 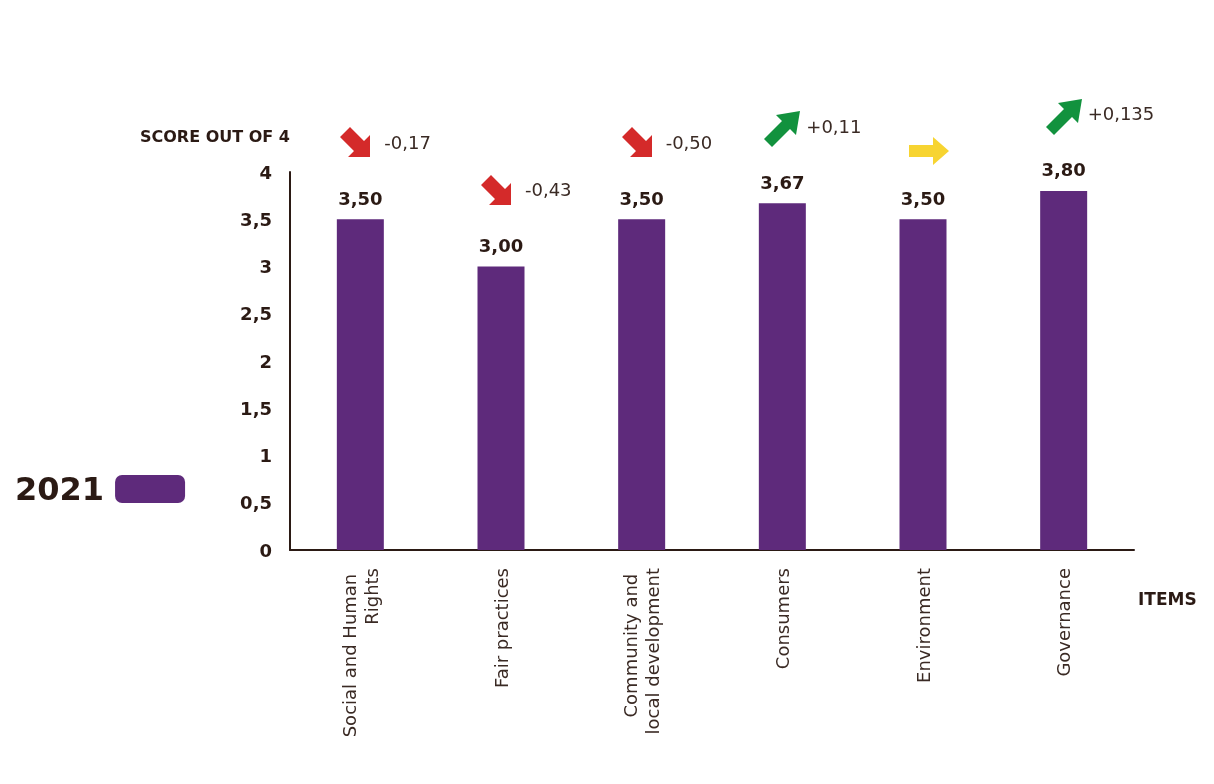 I want to click on x-tick-label: Fair practices, so click(x=501, y=628).